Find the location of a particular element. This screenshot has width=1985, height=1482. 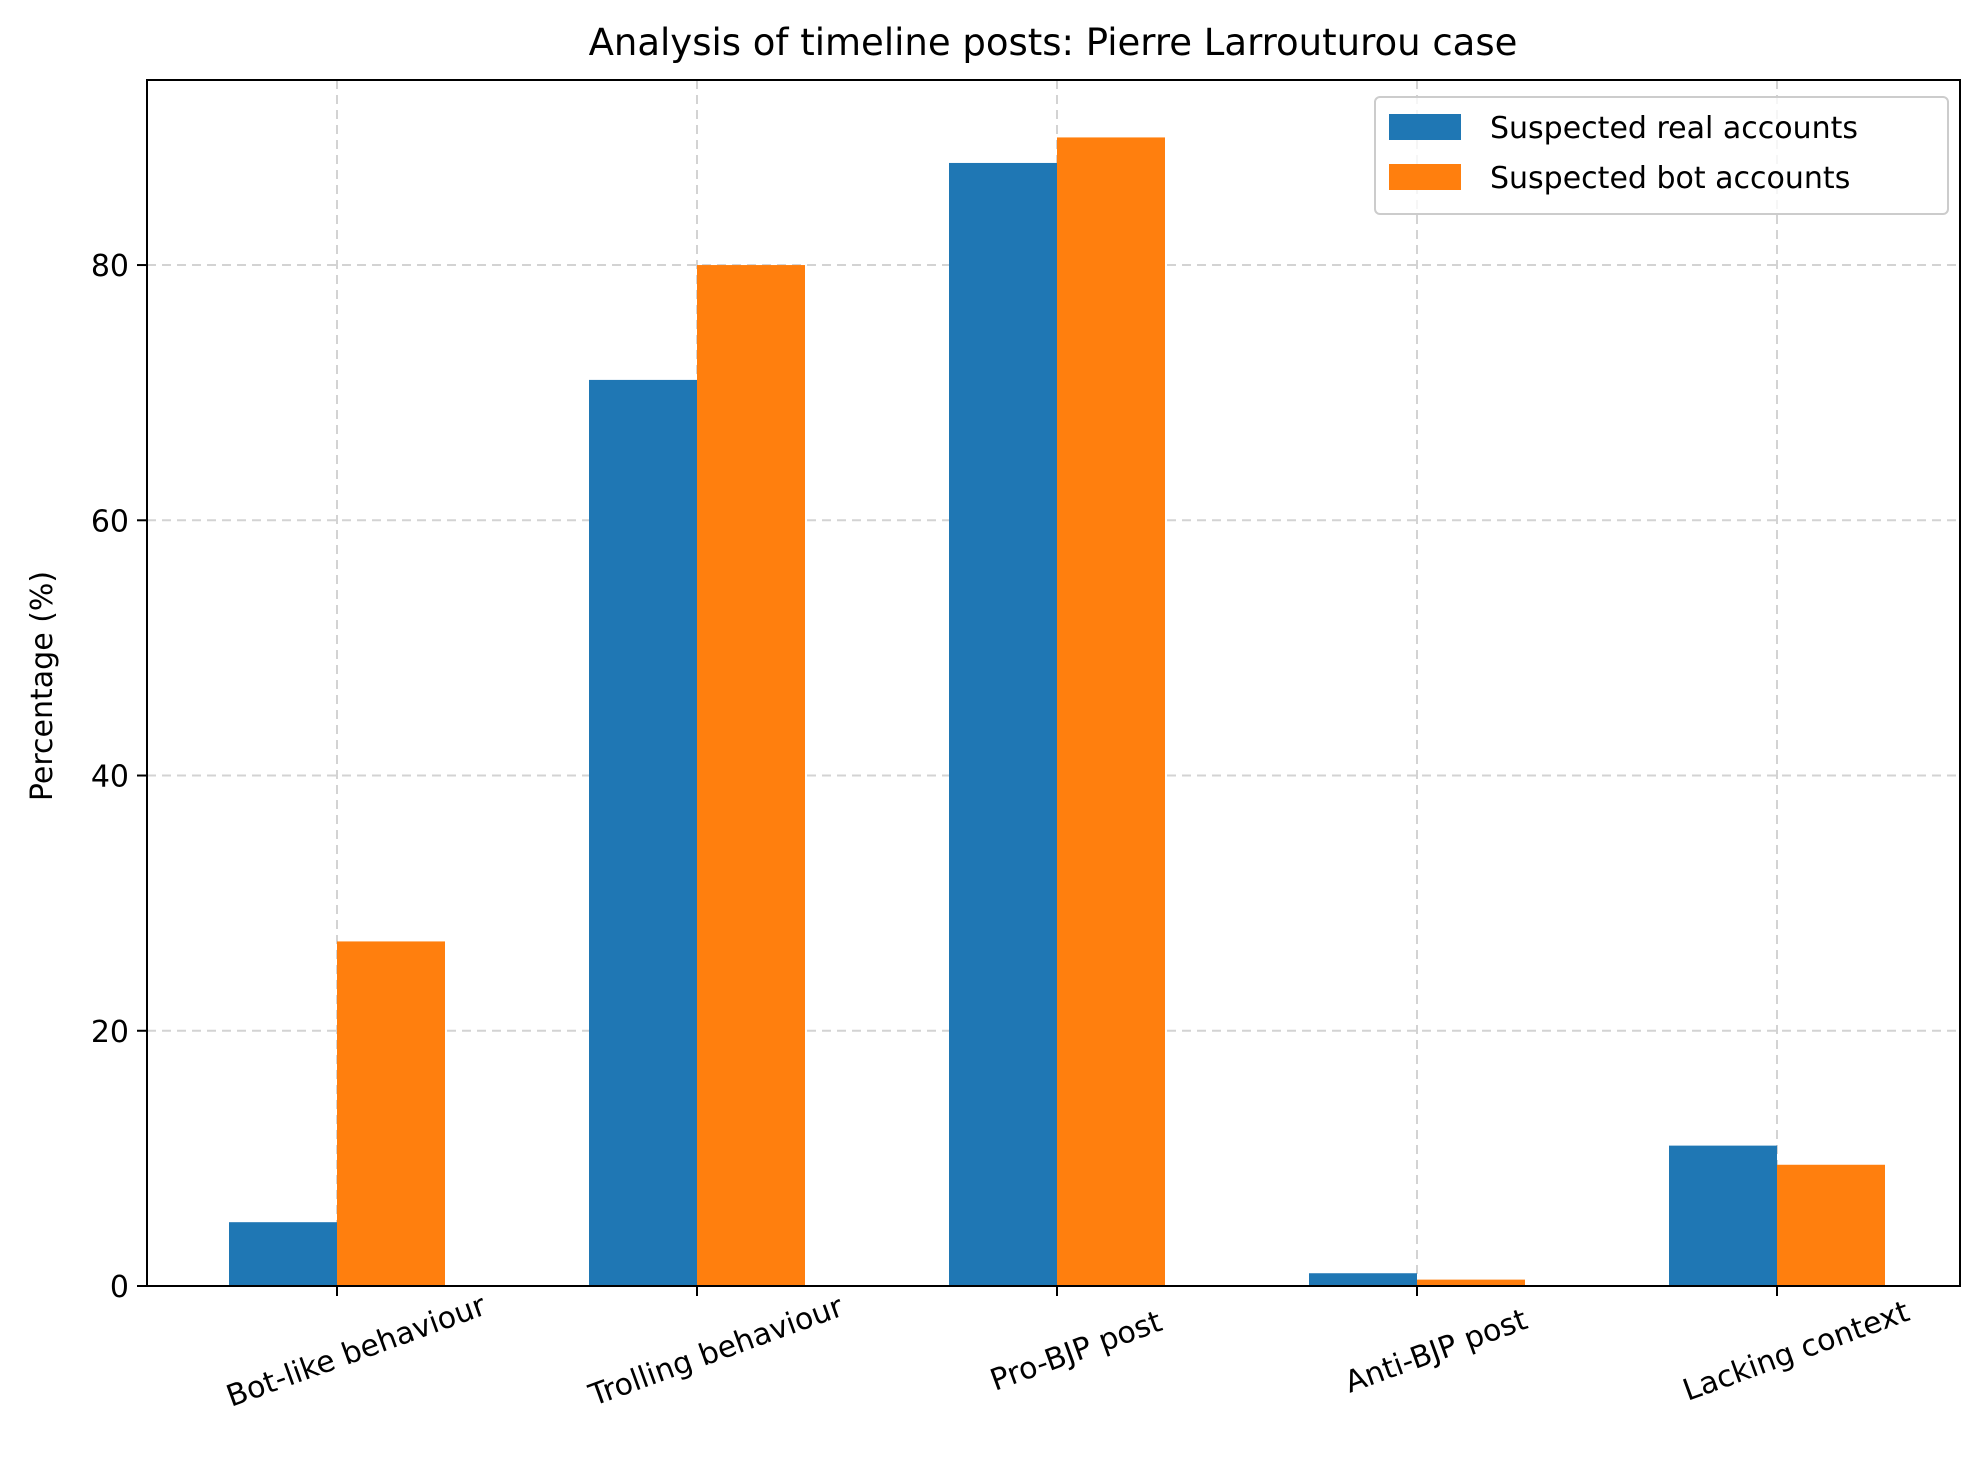

y-tick-label: 20 is located at coordinates (110, 1032).